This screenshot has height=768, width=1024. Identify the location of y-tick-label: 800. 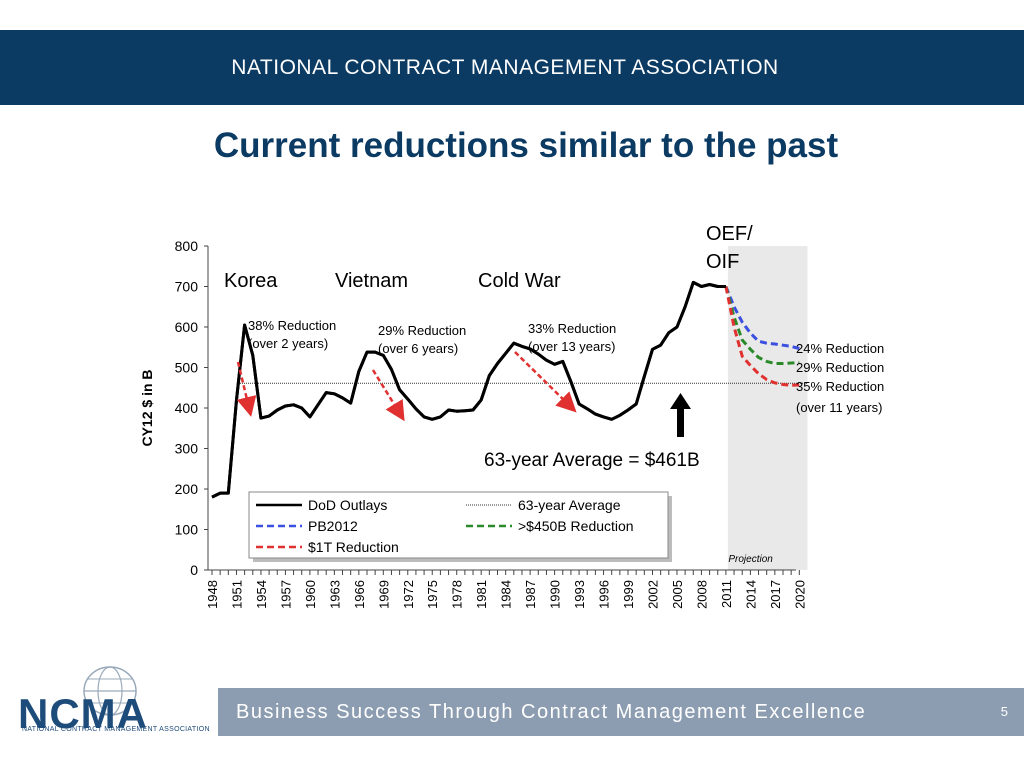
(187, 246).